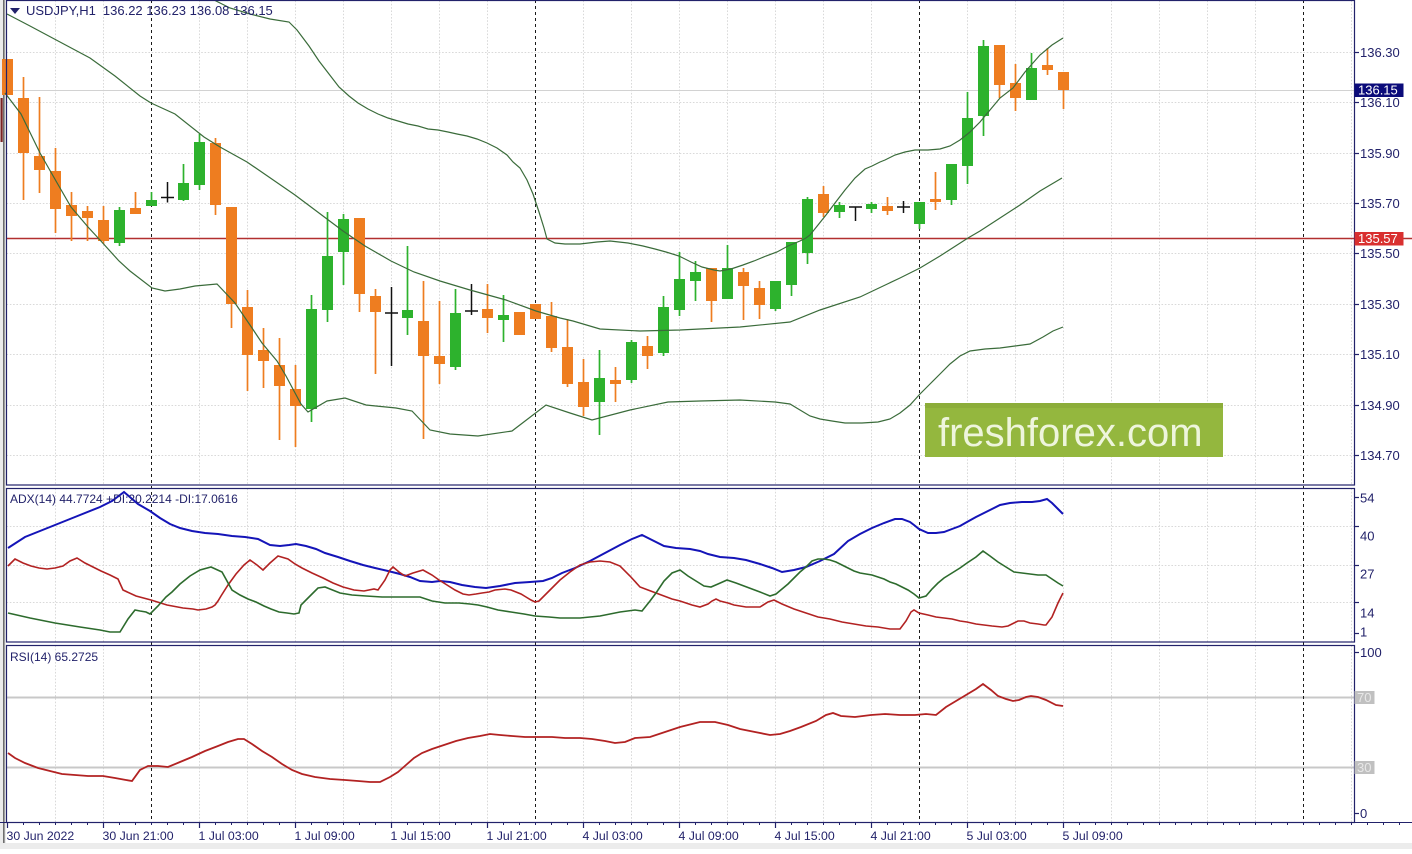  Describe the element at coordinates (1380, 153) in the screenshot. I see `svg-text: 135.90` at that location.